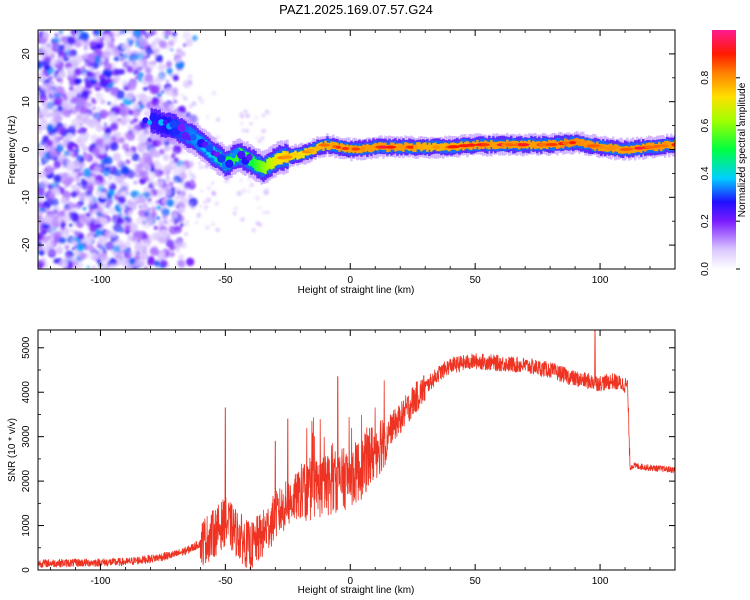 The width and height of the screenshot is (750, 600). What do you see at coordinates (705, 221) in the screenshot?
I see `colorbar-tick-label: 0.2` at bounding box center [705, 221].